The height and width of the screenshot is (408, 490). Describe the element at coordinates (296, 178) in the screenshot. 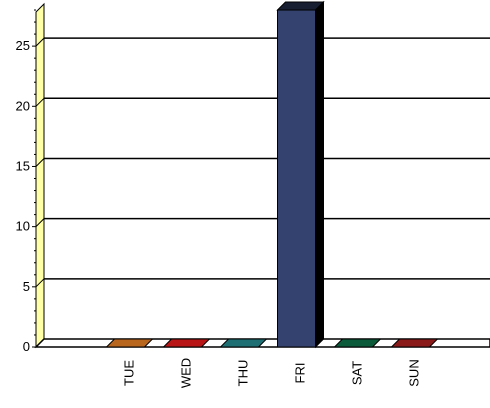

I see `bar-fri` at that location.